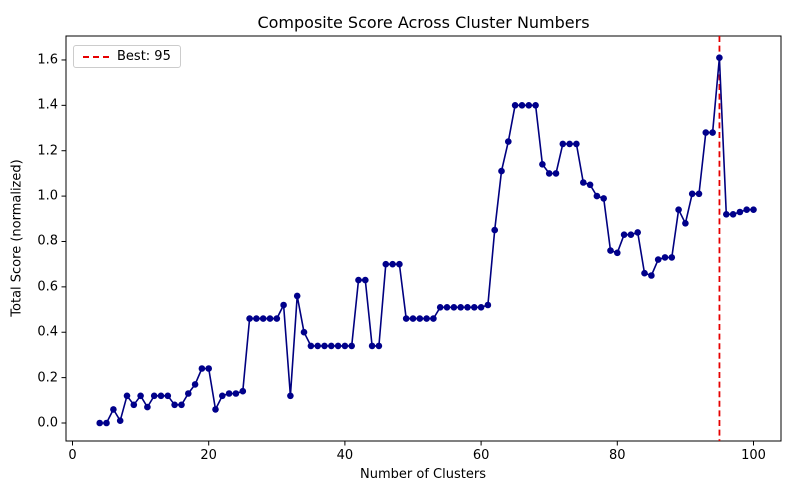 The height and width of the screenshot is (500, 800). I want to click on y-tick-label: 0.0, so click(47, 423).